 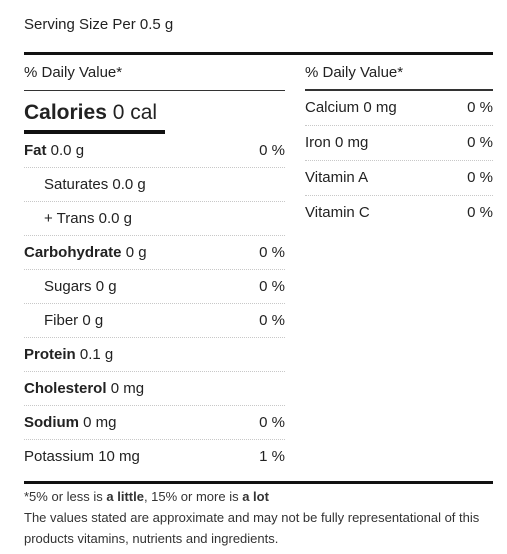 What do you see at coordinates (65, 388) in the screenshot?
I see `nutrient-label: Cholesterol` at bounding box center [65, 388].